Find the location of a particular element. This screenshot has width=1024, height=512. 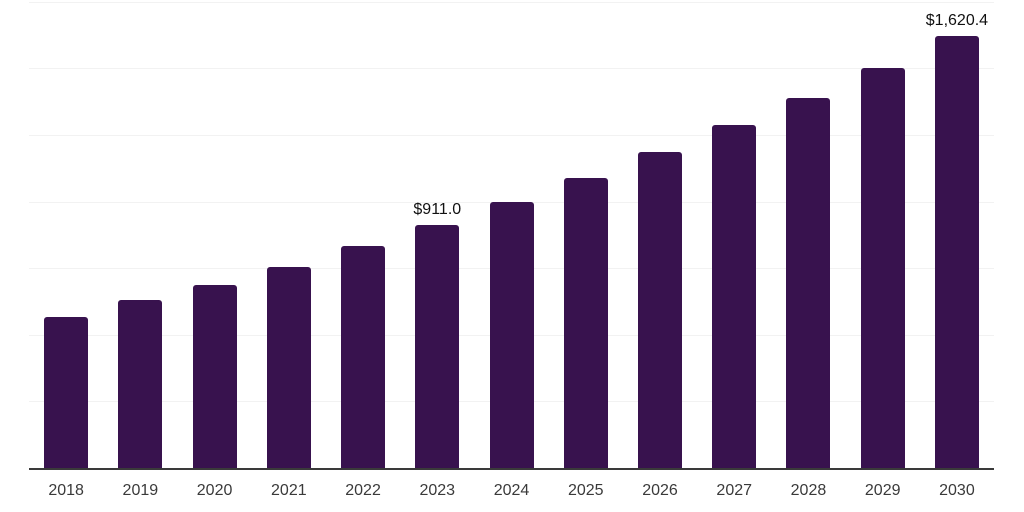

bar-2025 is located at coordinates (585, 323).